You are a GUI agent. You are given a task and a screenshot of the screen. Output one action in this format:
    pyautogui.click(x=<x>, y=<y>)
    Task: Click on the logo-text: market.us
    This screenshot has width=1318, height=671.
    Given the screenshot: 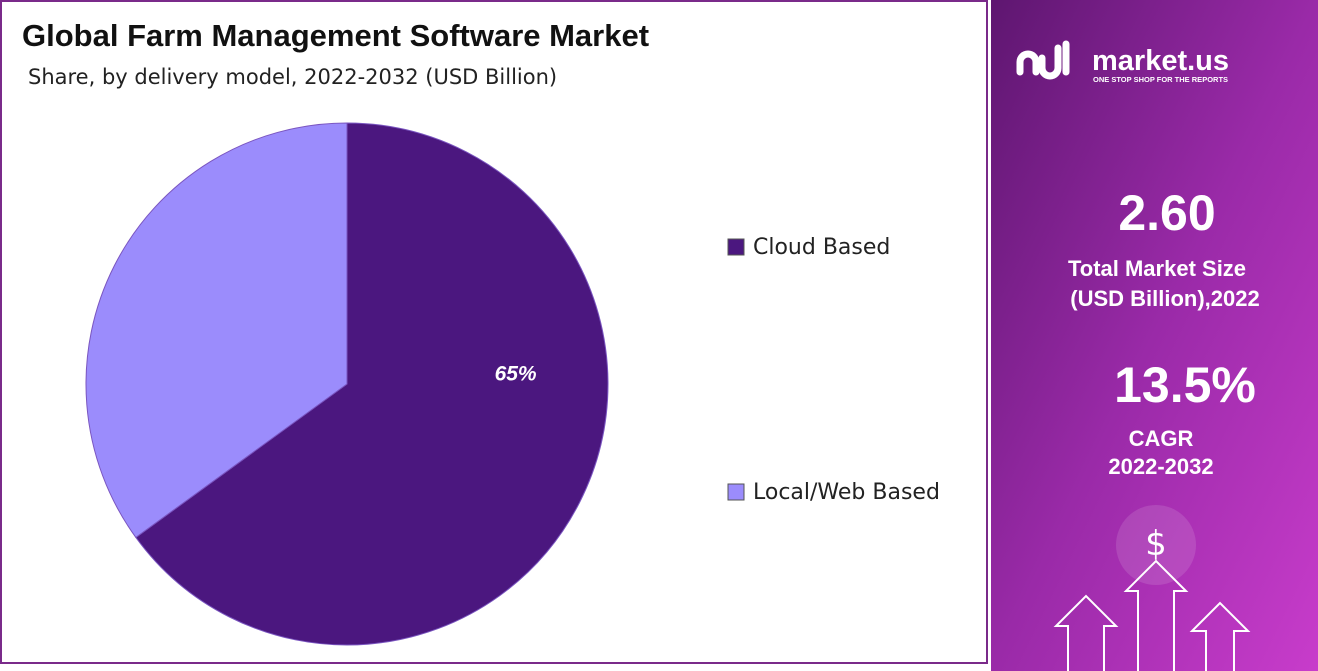 What is the action you would take?
    pyautogui.click(x=1160, y=61)
    